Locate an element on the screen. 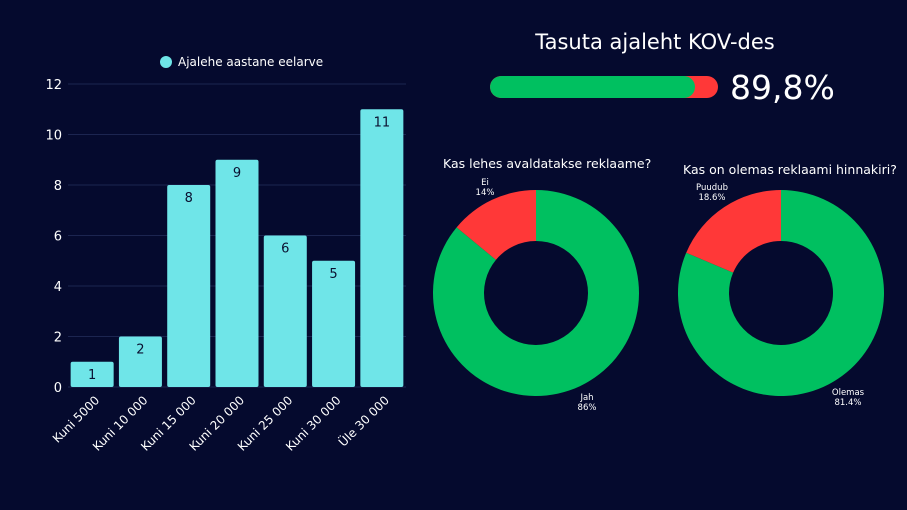 Image resolution: width=907 pixels, height=510 pixels. y-tick-label: 0 is located at coordinates (58, 388).